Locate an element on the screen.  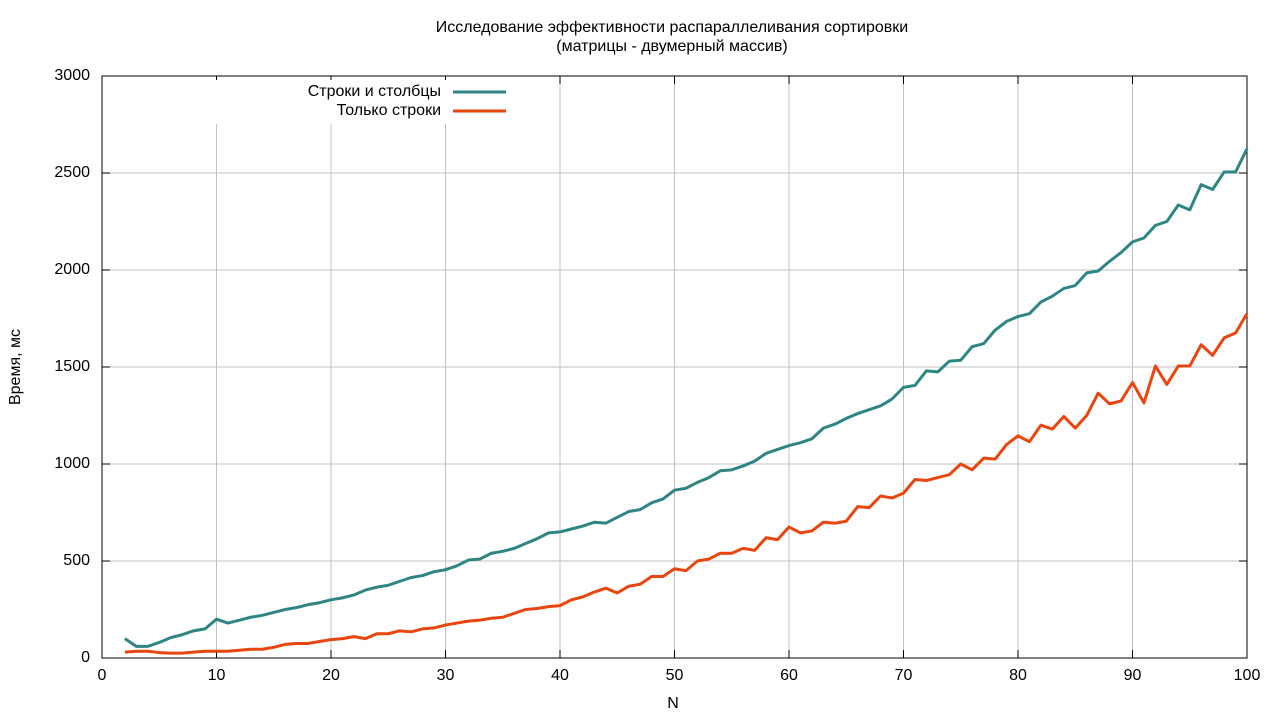
x-tick-label: 40 is located at coordinates (560, 675).